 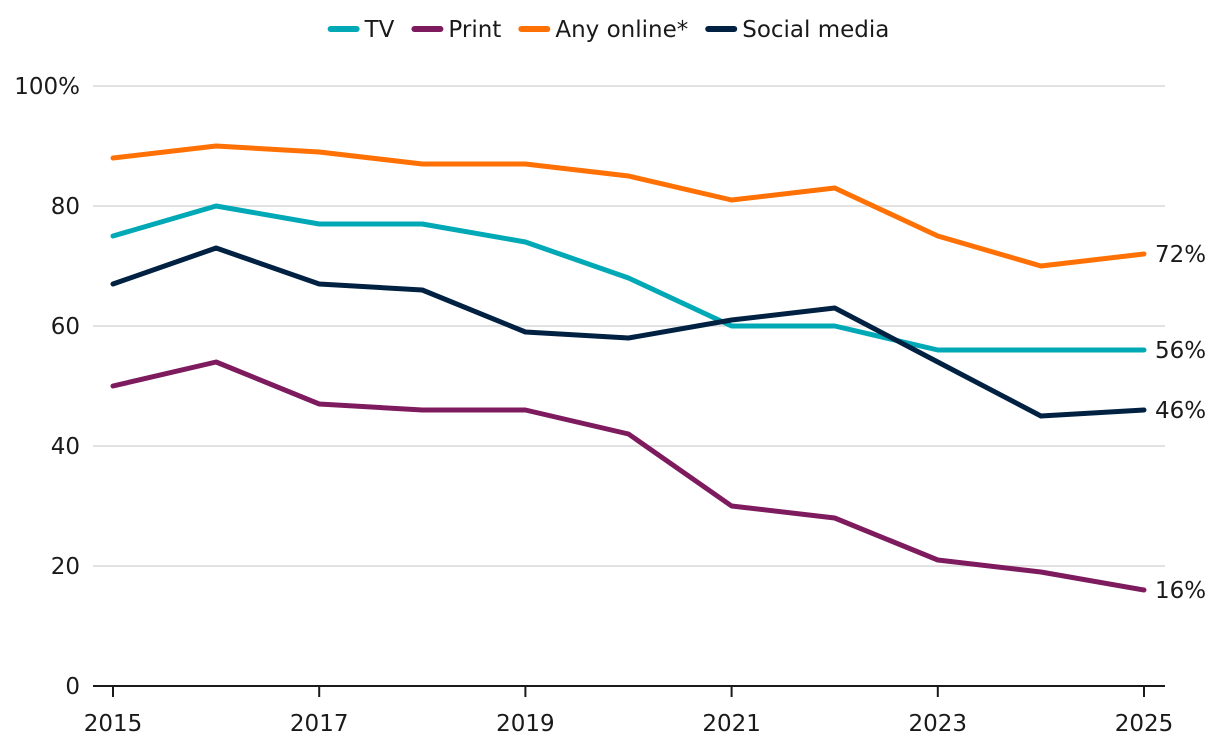 I want to click on legend-item: Any online*, so click(x=603, y=30).